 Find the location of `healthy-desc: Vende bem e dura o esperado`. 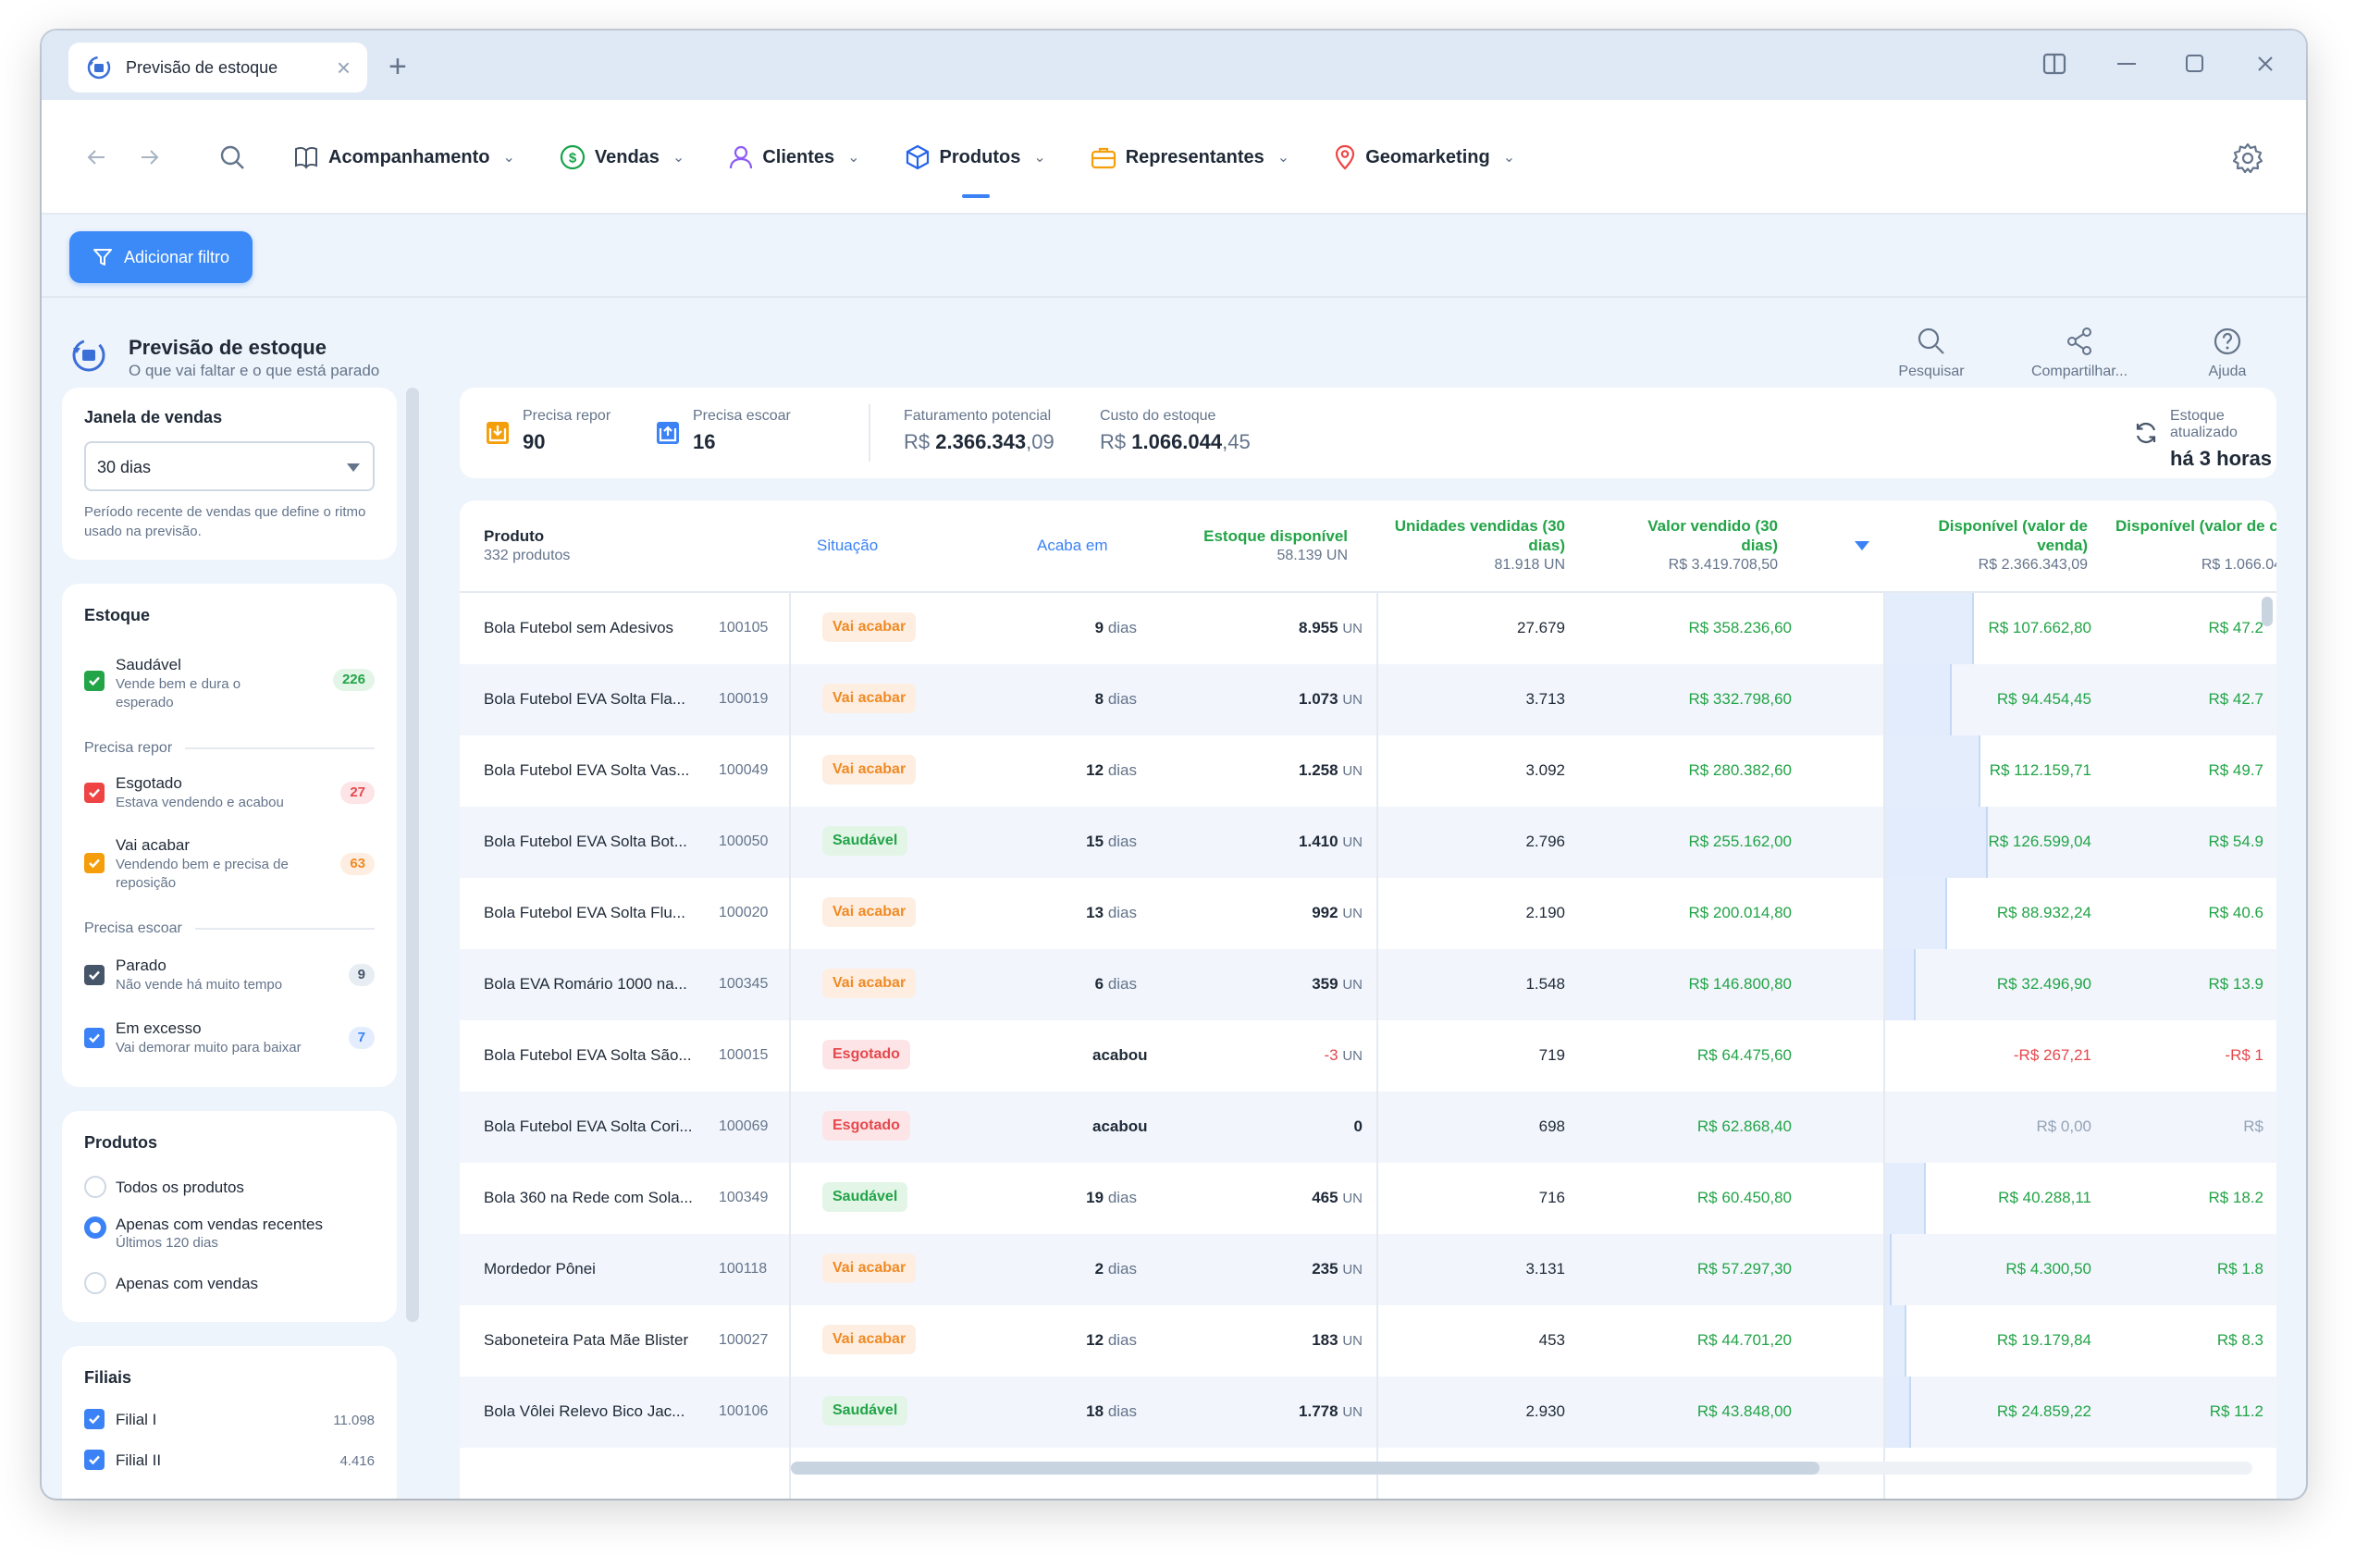

healthy-desc: Vende bem e dura o esperado is located at coordinates (179, 693).